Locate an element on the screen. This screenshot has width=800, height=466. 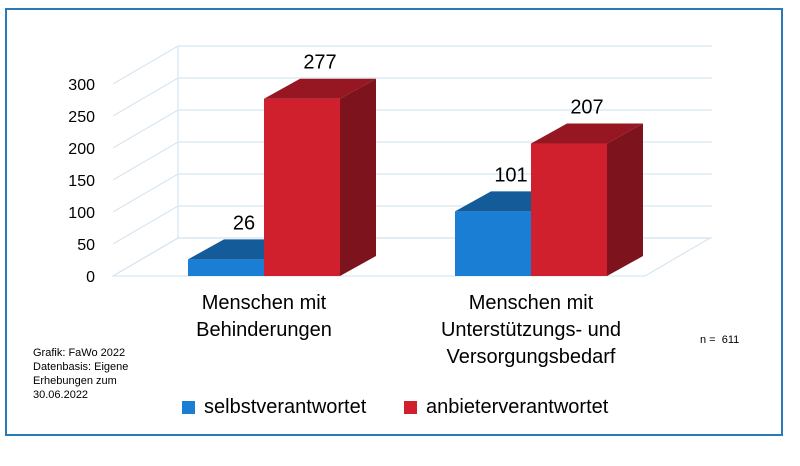
source-line: Grafik: FaWo 2022 is located at coordinates (79, 353).